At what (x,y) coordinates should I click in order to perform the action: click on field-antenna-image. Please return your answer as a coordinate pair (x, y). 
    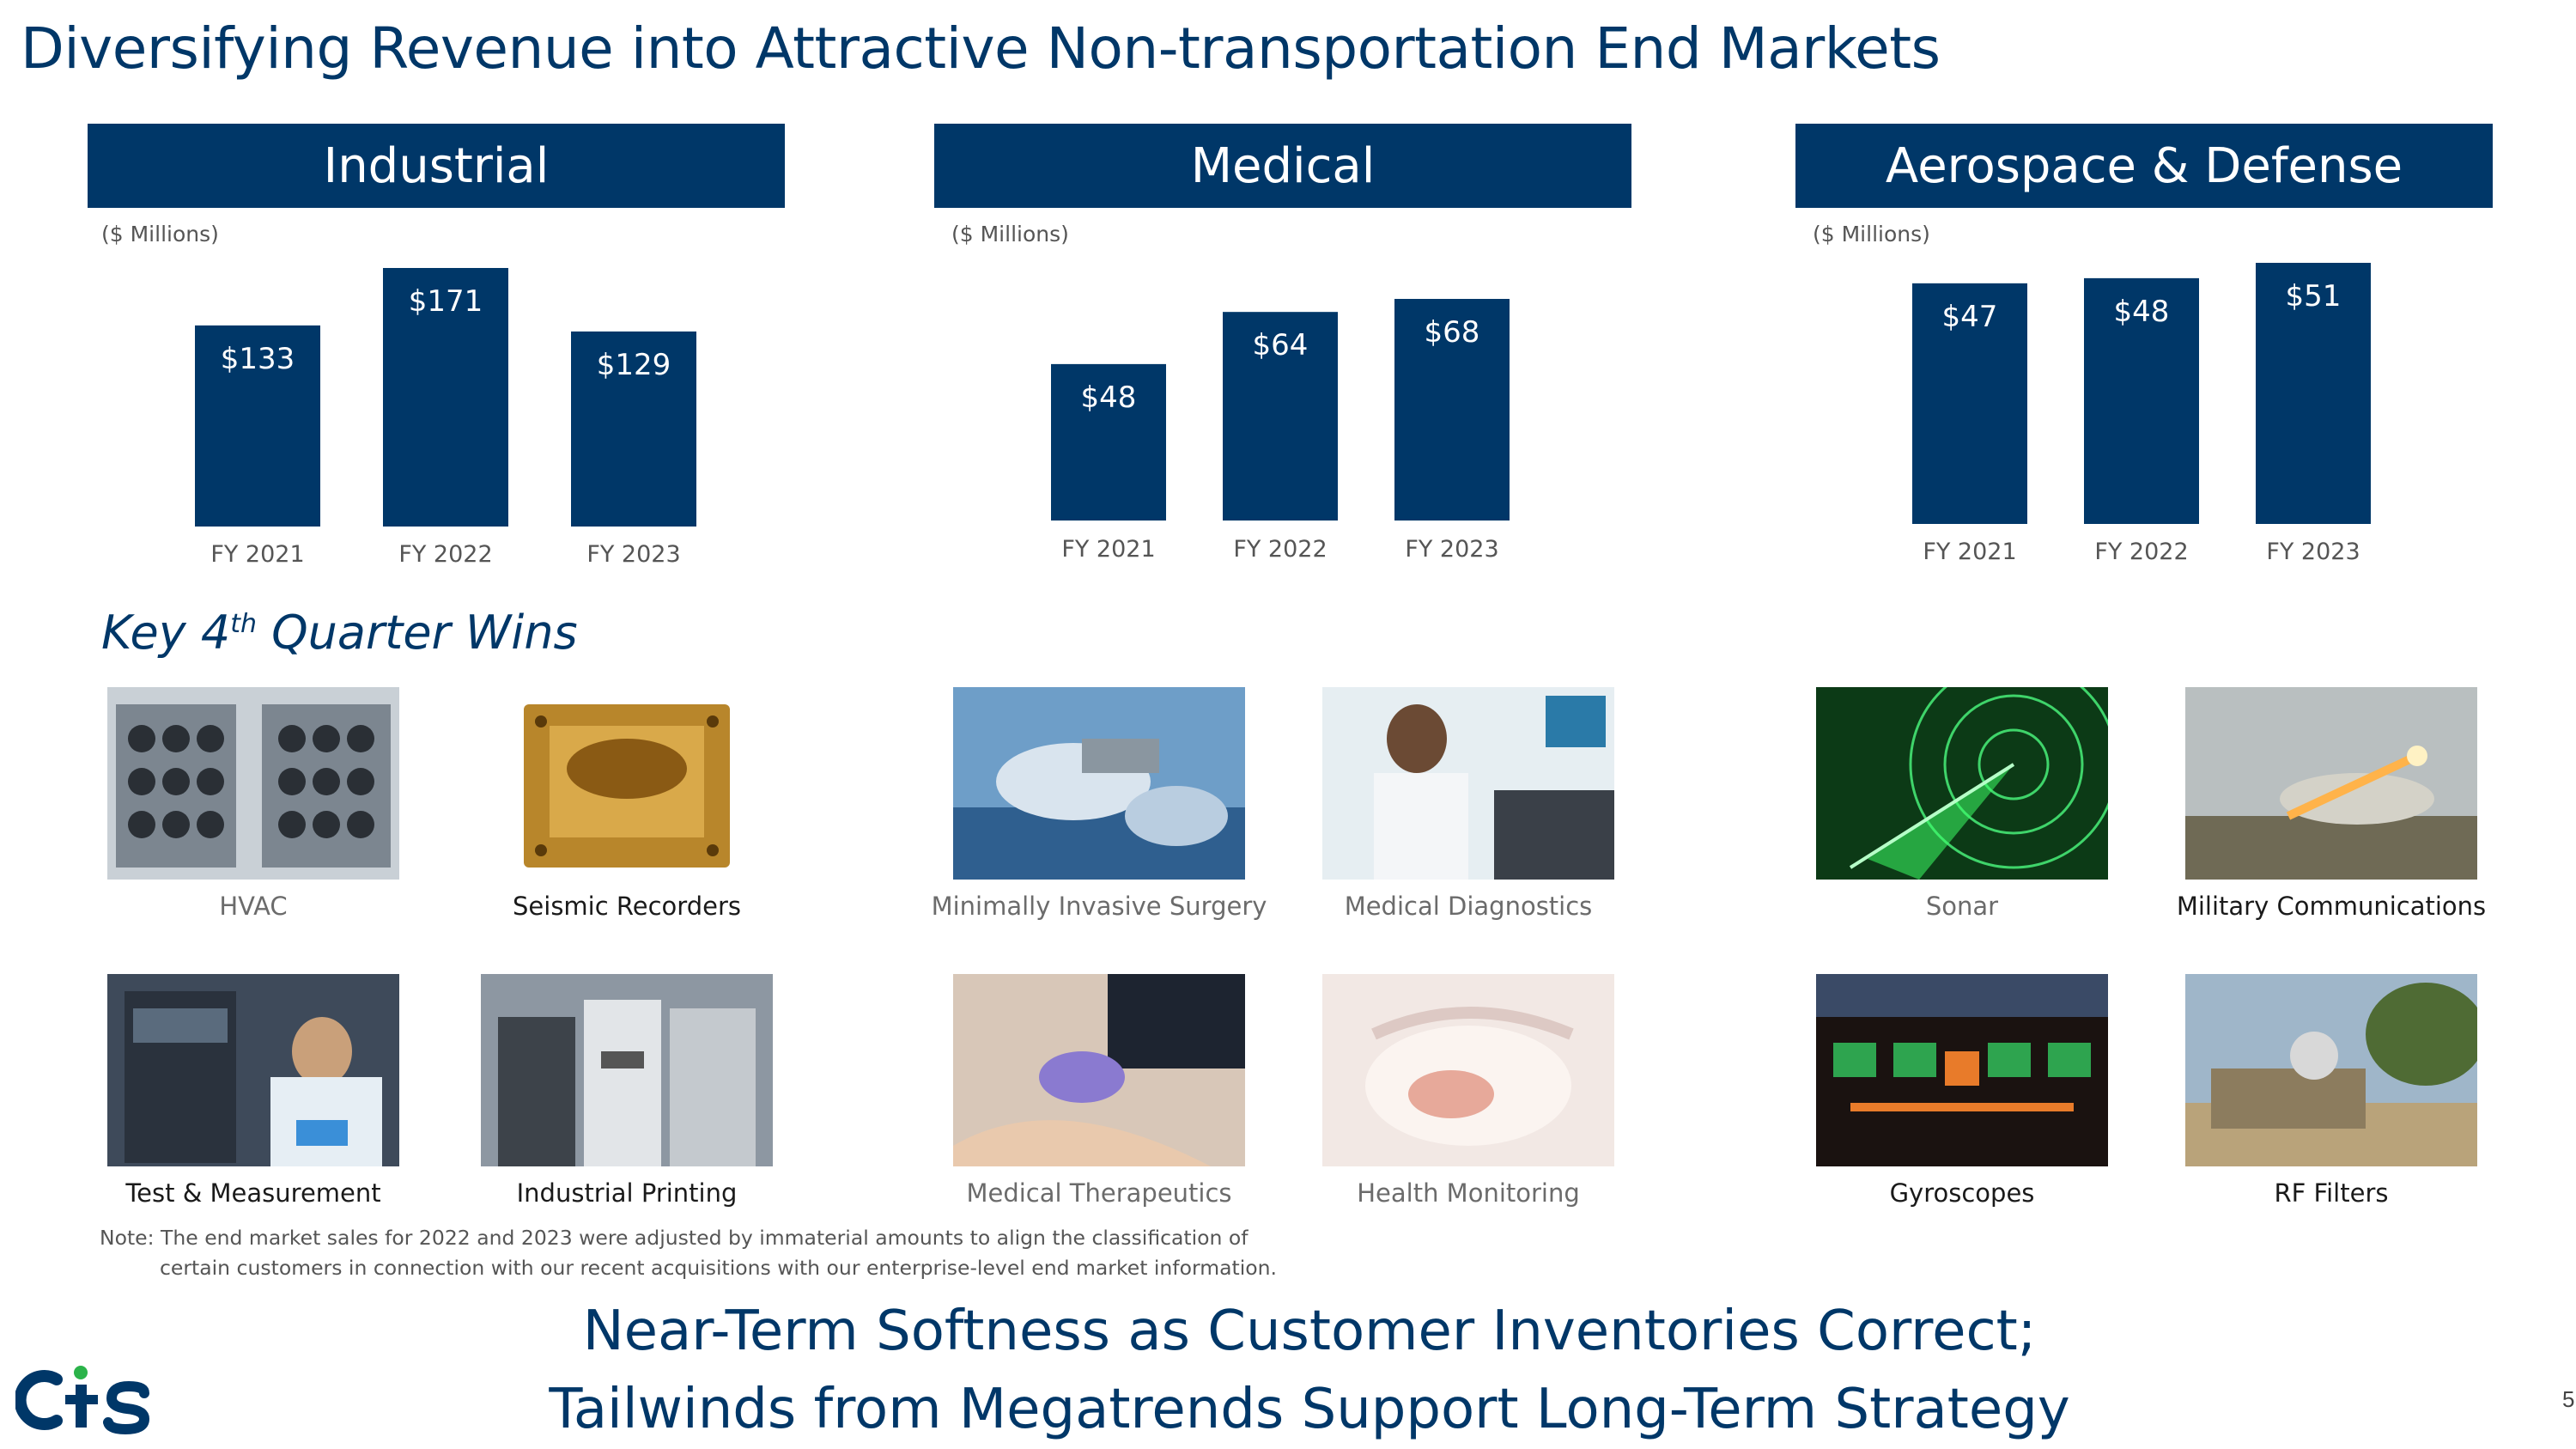
    Looking at the image, I should click on (2331, 1070).